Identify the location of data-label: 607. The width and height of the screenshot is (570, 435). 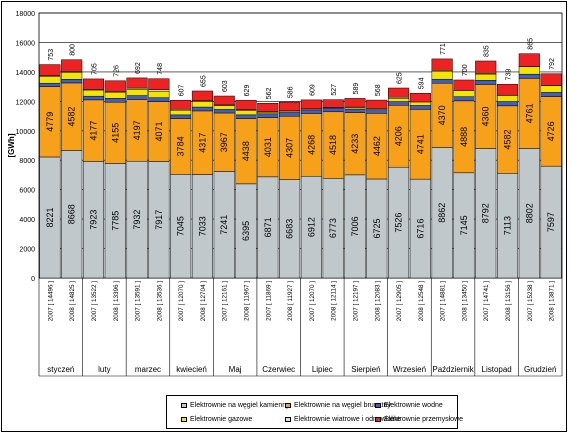
(182, 91).